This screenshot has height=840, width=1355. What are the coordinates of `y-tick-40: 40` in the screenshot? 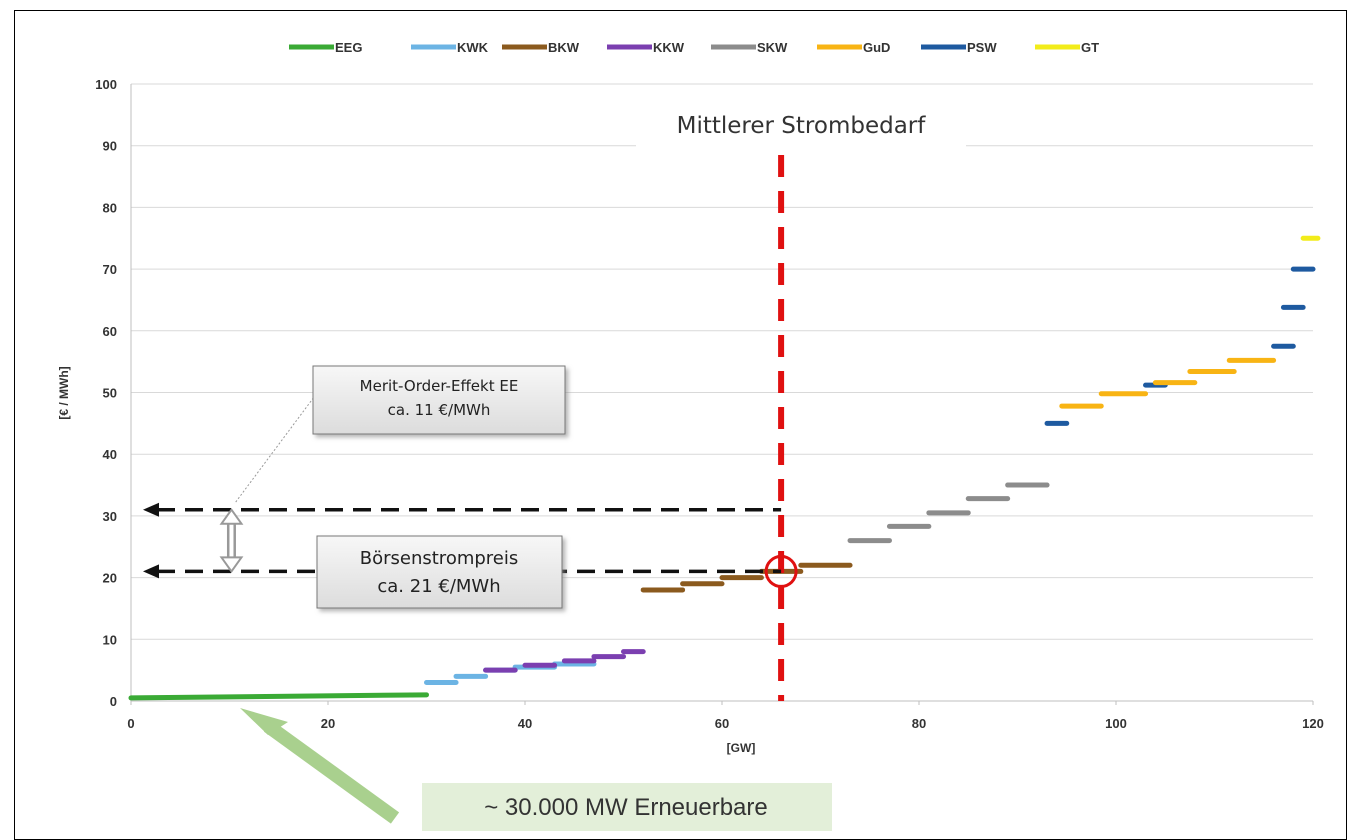 It's located at (110, 454).